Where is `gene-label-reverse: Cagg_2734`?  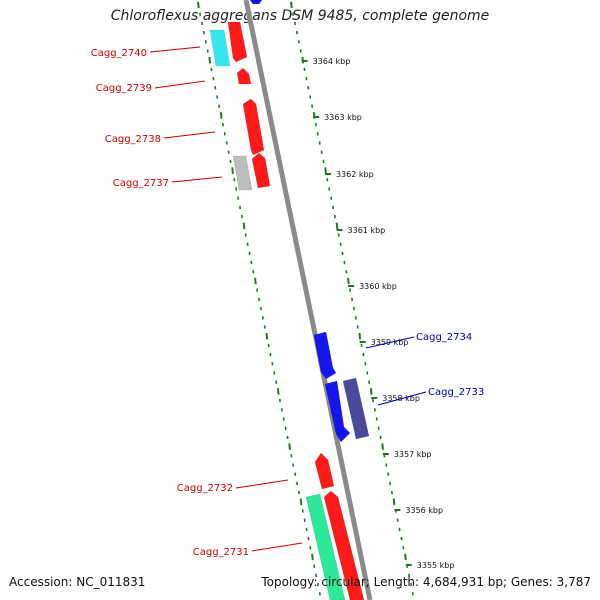 gene-label-reverse: Cagg_2734 is located at coordinates (444, 337).